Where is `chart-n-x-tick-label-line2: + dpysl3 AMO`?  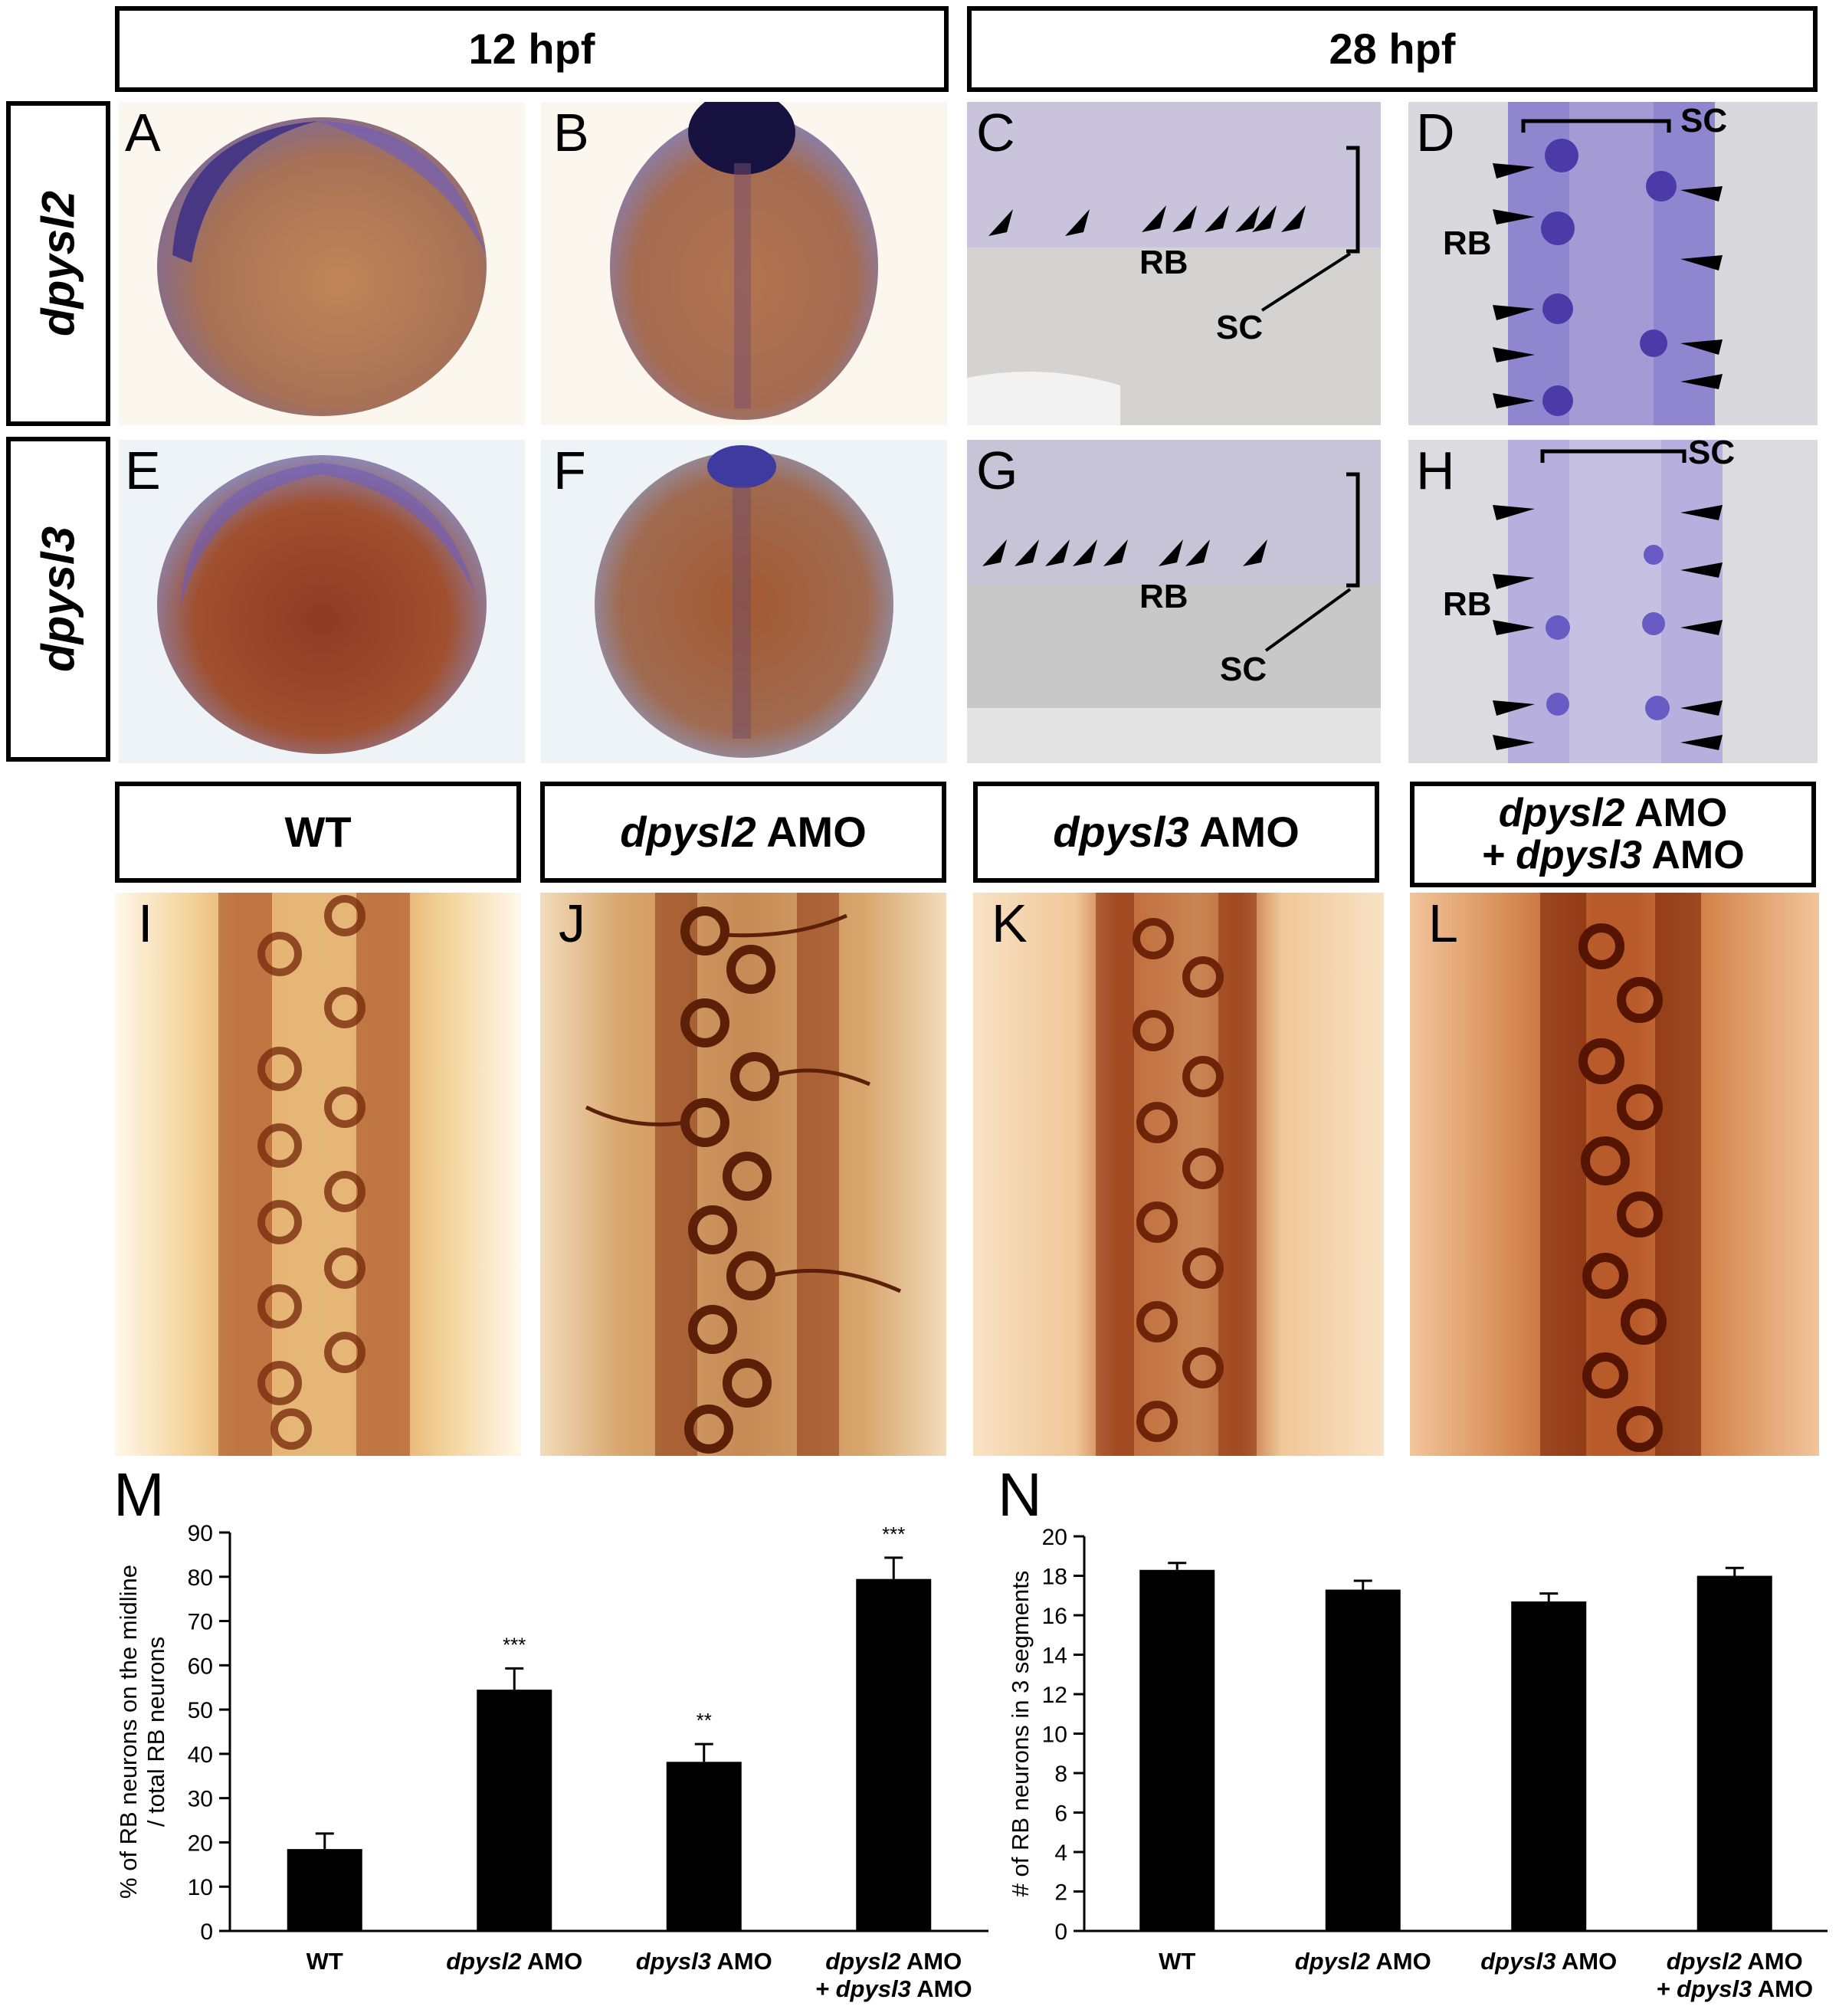 chart-n-x-tick-label-line2: + dpysl3 AMO is located at coordinates (1734, 1988).